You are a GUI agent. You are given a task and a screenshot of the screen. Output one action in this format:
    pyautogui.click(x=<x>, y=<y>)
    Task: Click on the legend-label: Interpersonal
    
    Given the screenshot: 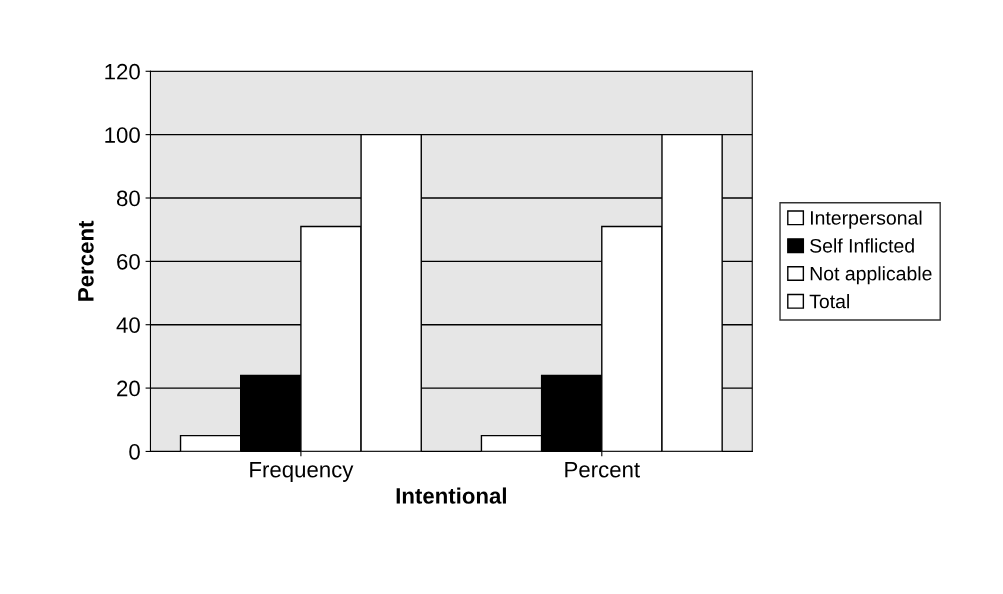 What is the action you would take?
    pyautogui.click(x=866, y=219)
    